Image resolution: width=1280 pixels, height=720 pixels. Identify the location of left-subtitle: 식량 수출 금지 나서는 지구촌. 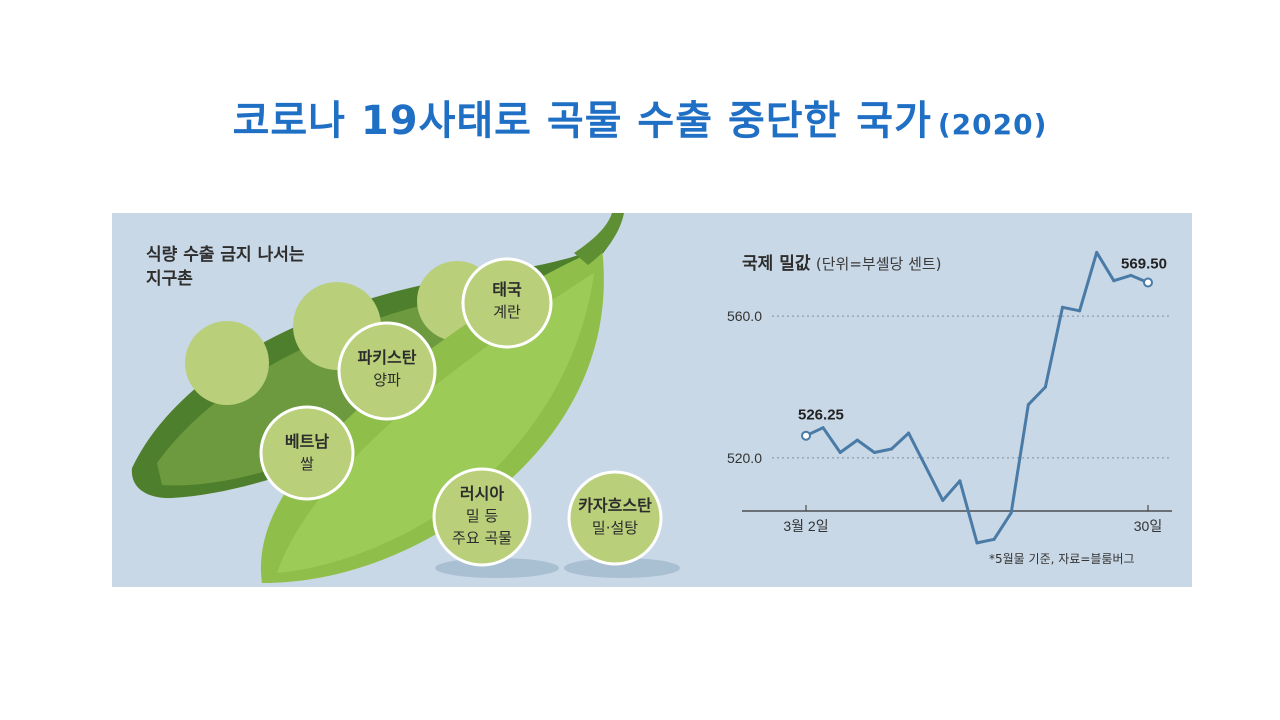
(225, 267).